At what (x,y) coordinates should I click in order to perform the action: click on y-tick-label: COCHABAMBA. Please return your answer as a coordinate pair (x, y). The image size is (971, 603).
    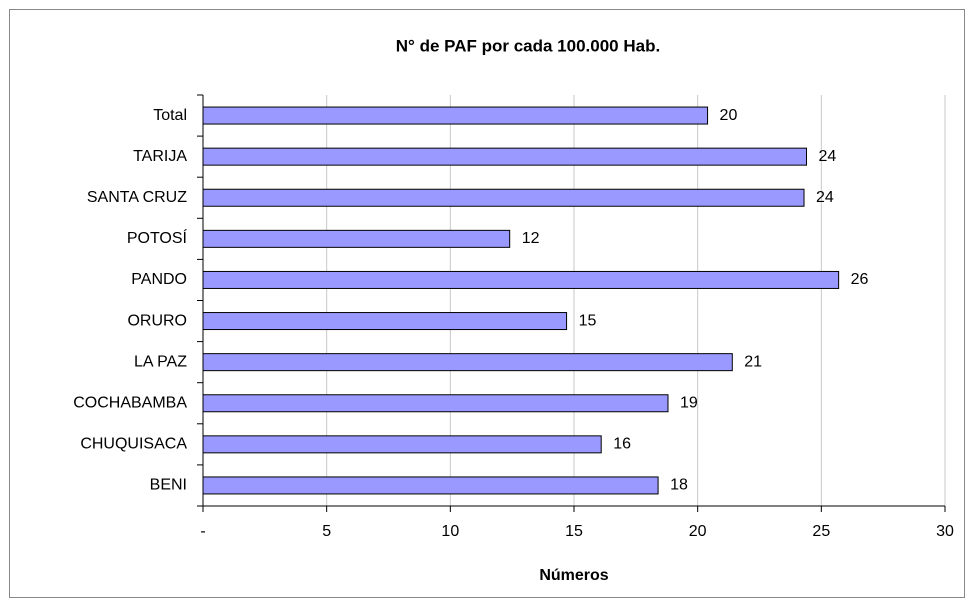
    Looking at the image, I should click on (130, 402).